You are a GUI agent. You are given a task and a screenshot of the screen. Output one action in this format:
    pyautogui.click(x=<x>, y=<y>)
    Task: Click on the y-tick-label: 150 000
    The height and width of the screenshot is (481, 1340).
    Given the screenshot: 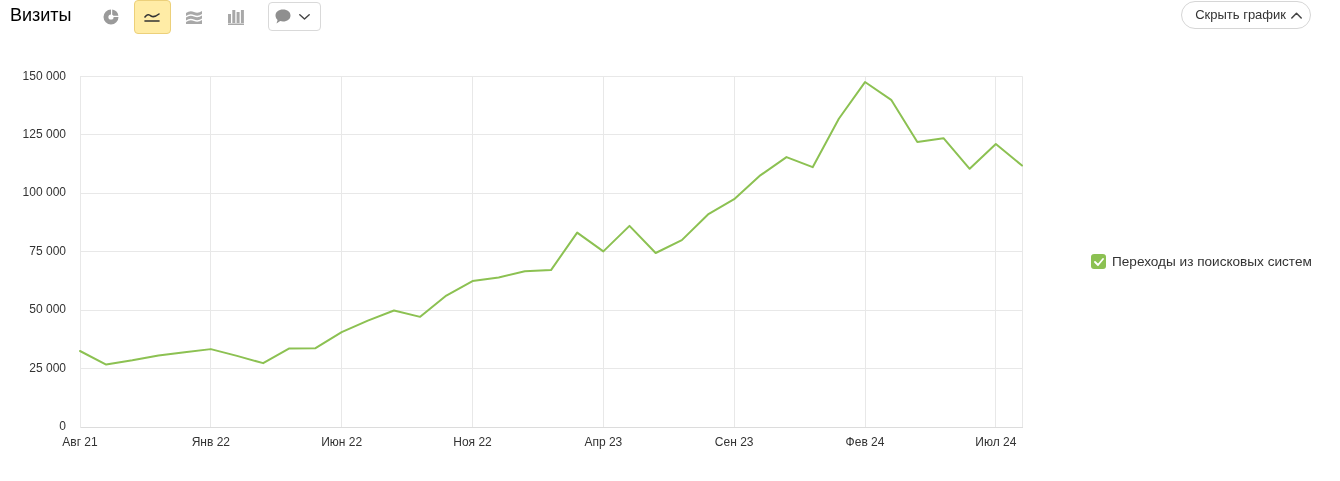 What is the action you would take?
    pyautogui.click(x=44, y=75)
    